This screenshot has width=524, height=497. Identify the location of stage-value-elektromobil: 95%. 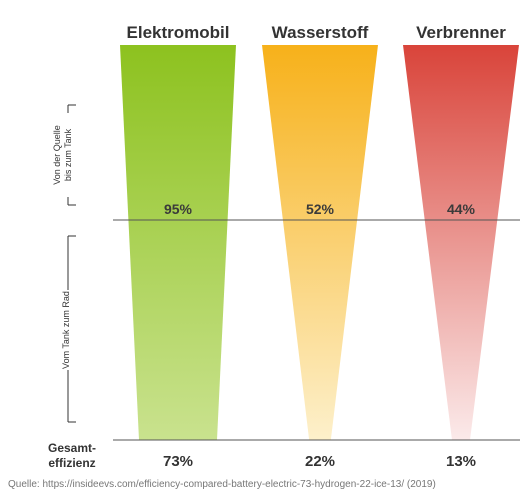
(178, 209).